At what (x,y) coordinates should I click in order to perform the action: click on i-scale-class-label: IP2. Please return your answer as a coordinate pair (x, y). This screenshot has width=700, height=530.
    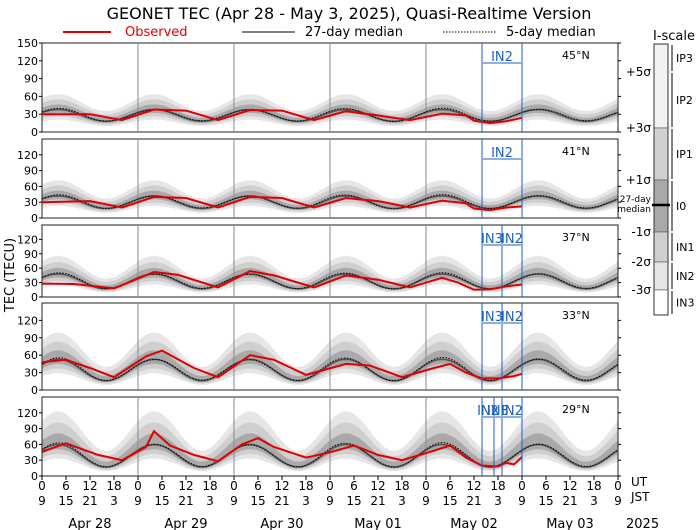
    Looking at the image, I should click on (684, 100).